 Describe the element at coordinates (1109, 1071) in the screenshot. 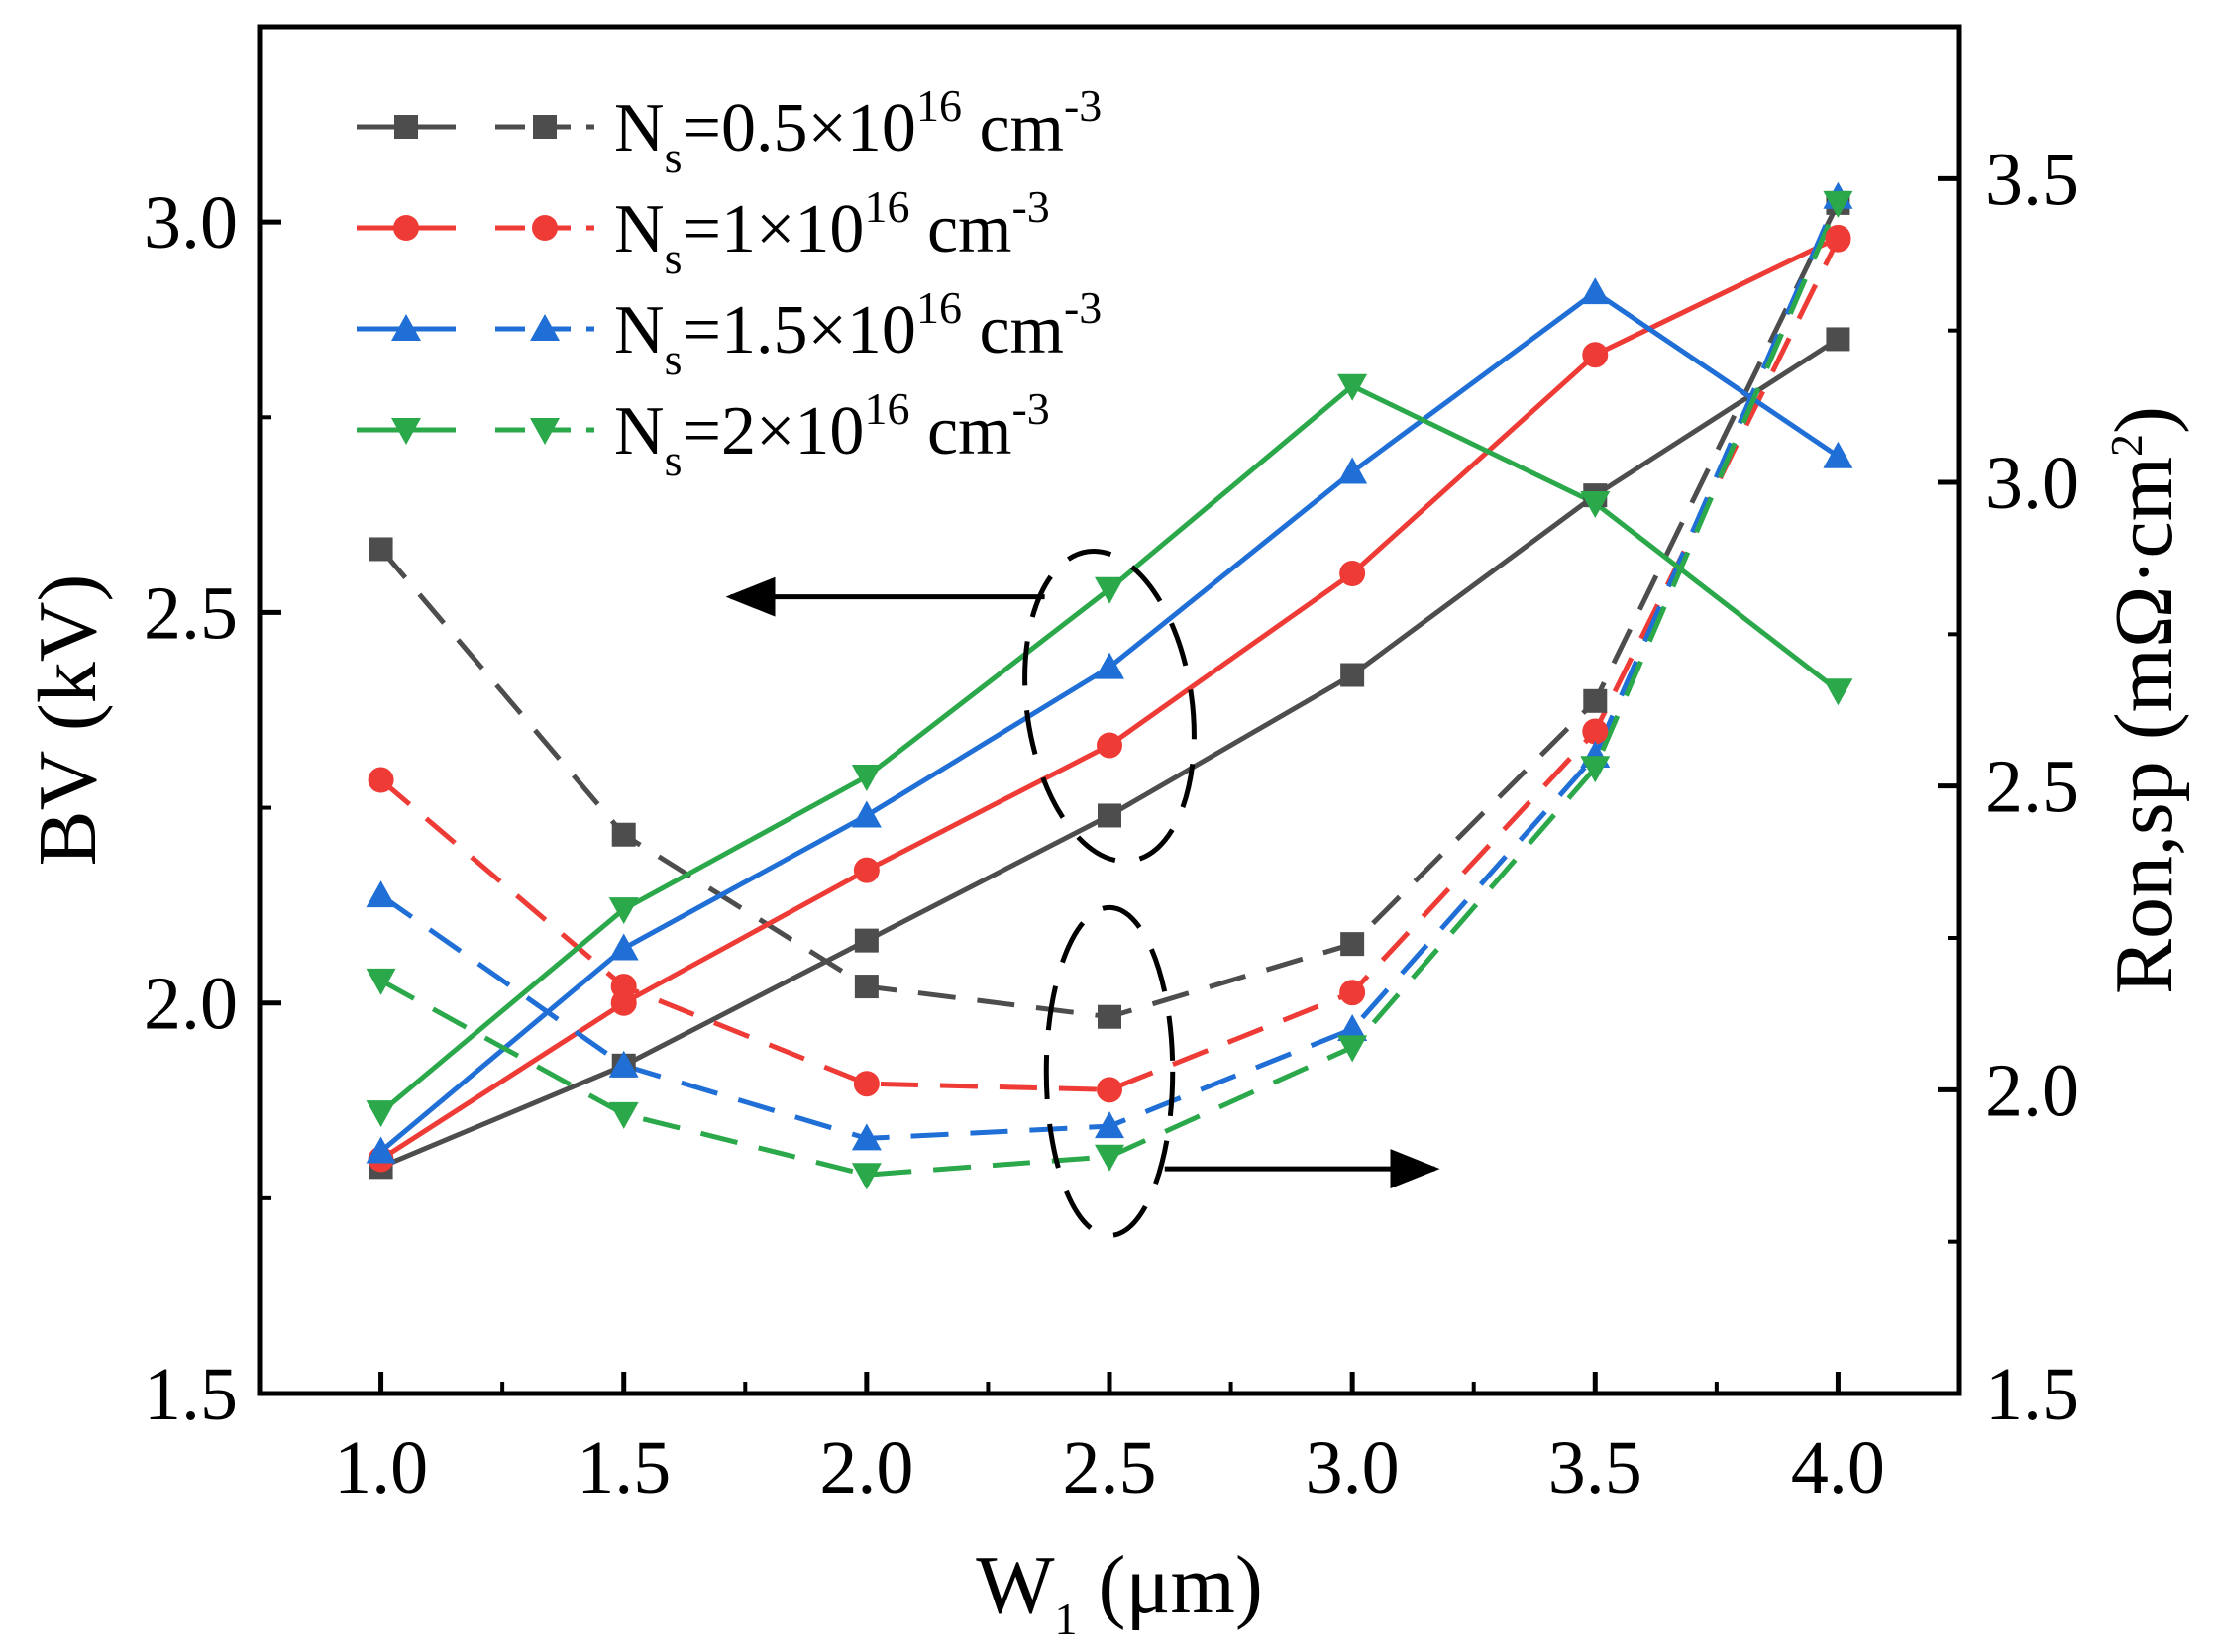

I see `ron-group-ellipse` at that location.